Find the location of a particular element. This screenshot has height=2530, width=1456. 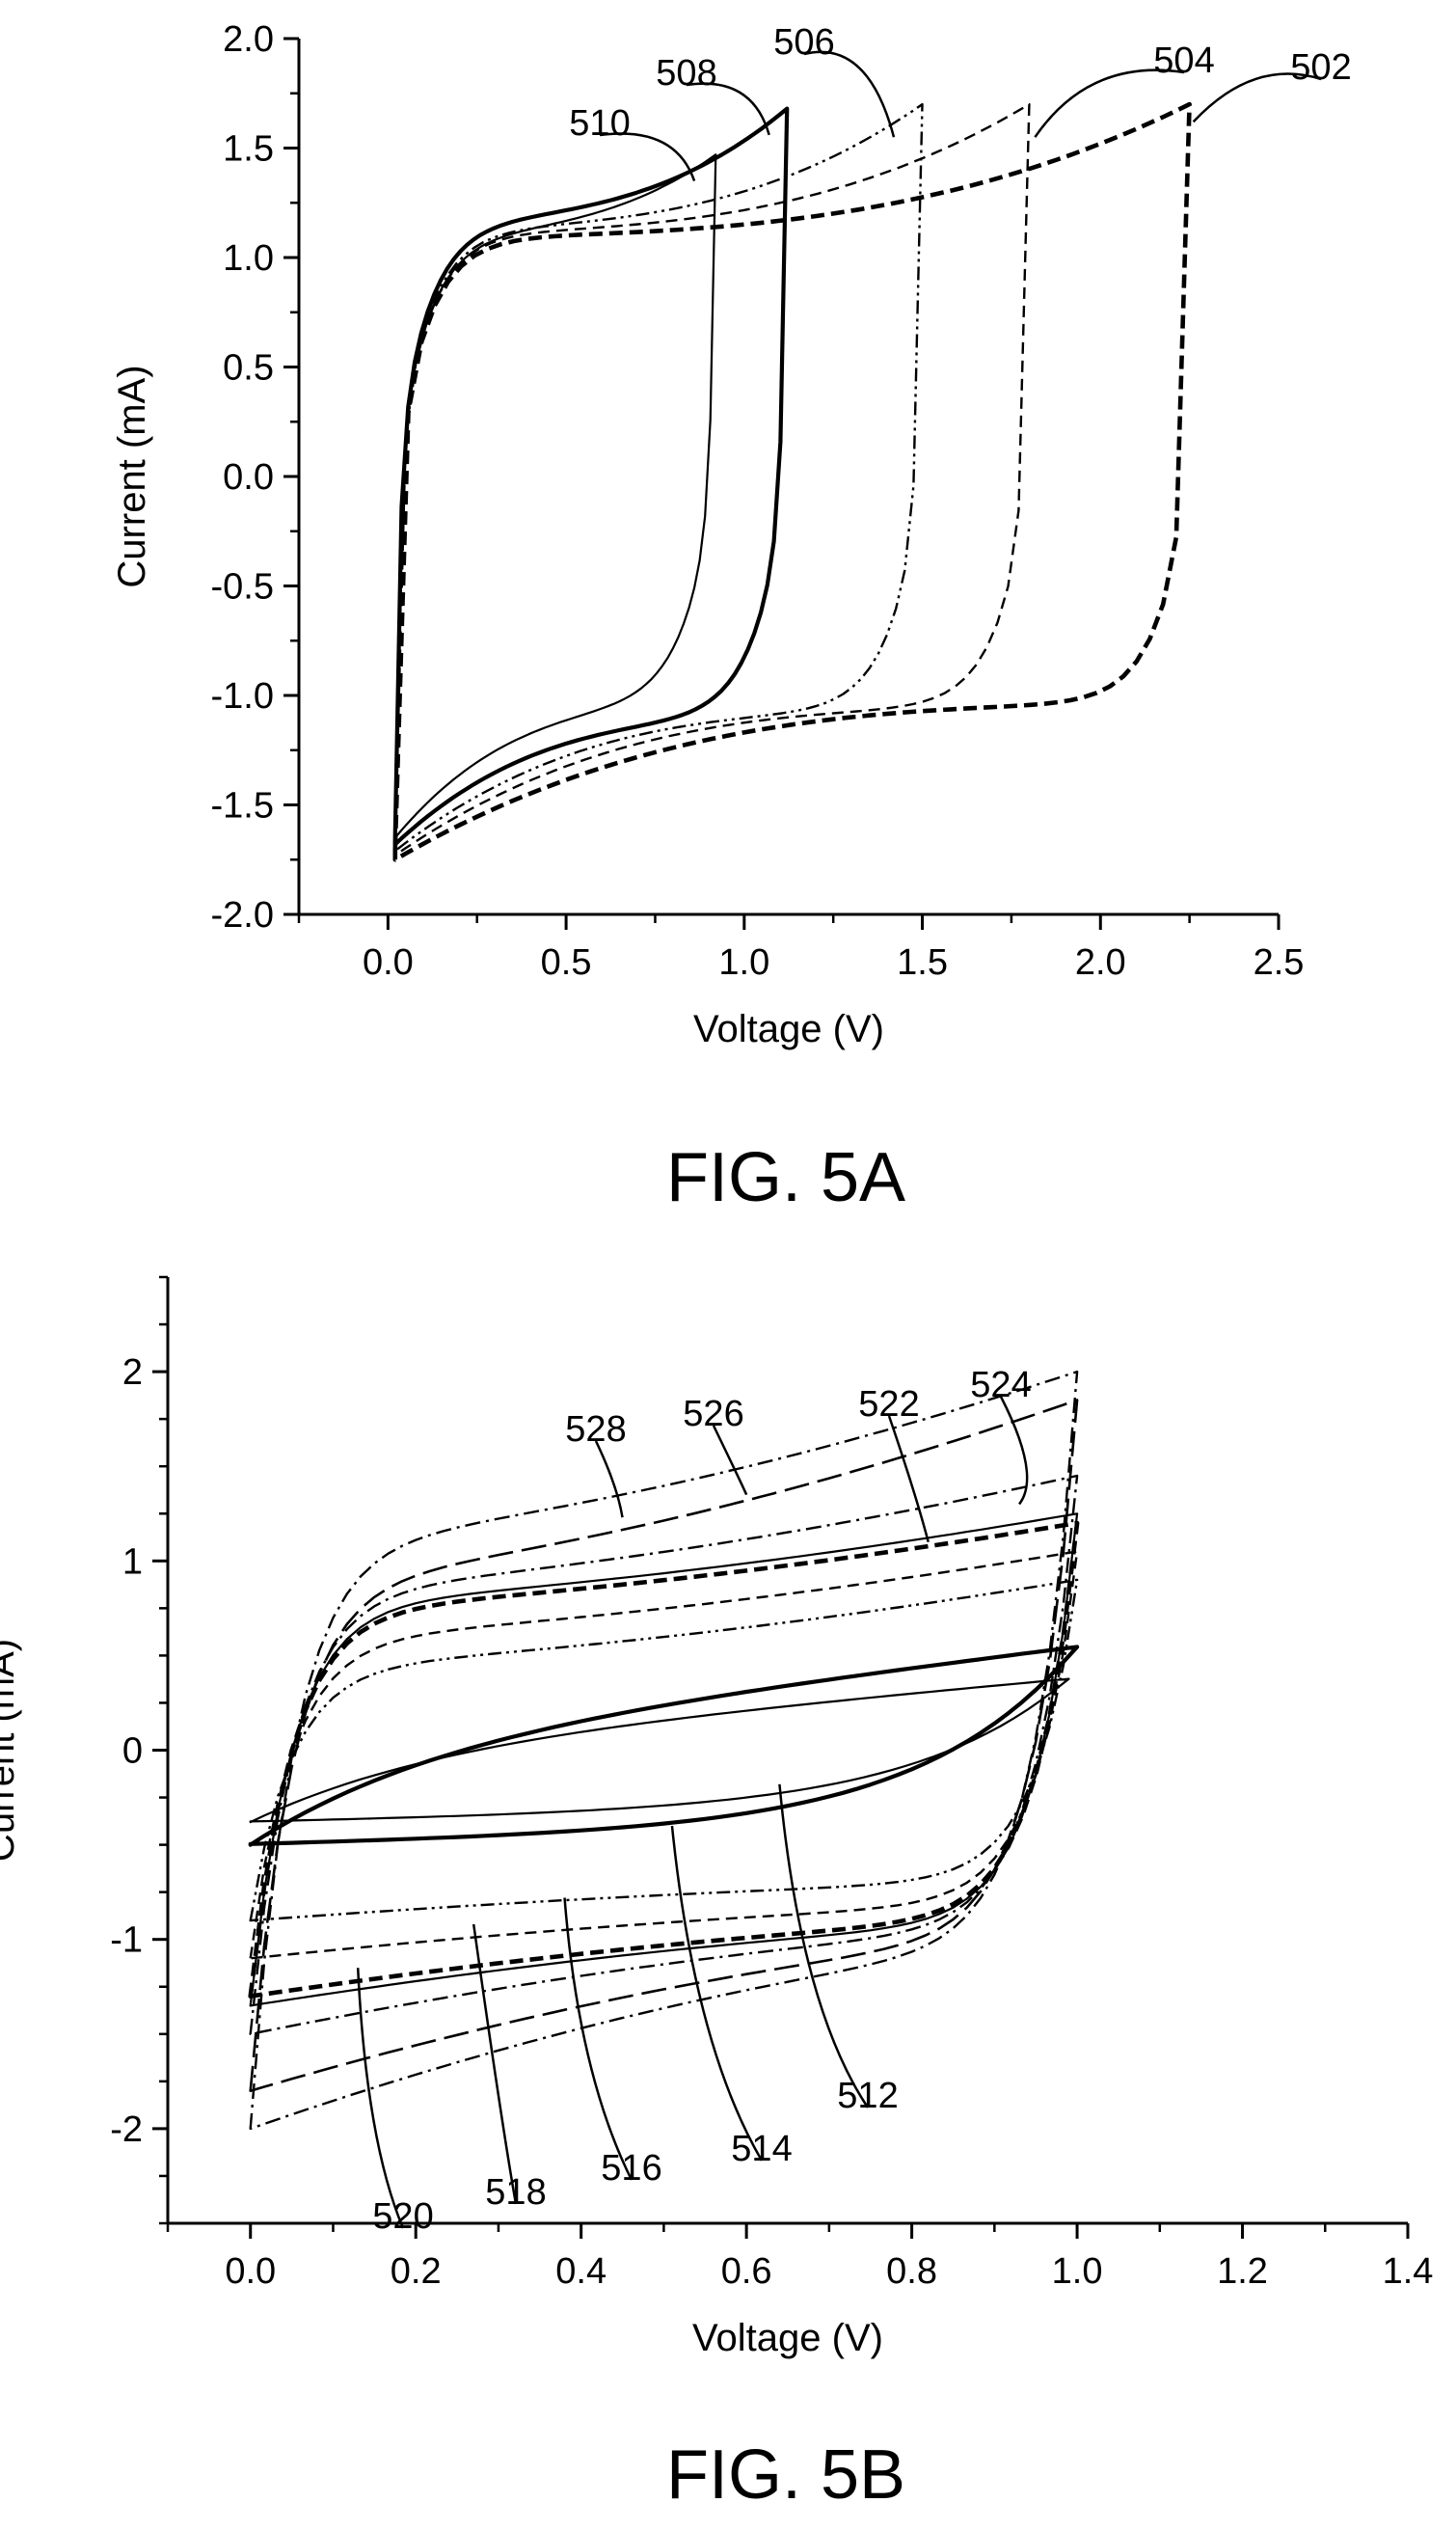

x-tick-label: 1.5 is located at coordinates (922, 962).